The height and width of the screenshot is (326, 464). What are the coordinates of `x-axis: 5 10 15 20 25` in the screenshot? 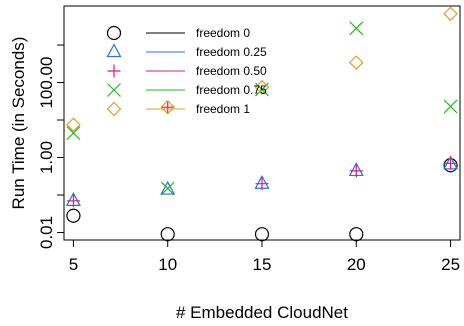 It's located at (264, 257).